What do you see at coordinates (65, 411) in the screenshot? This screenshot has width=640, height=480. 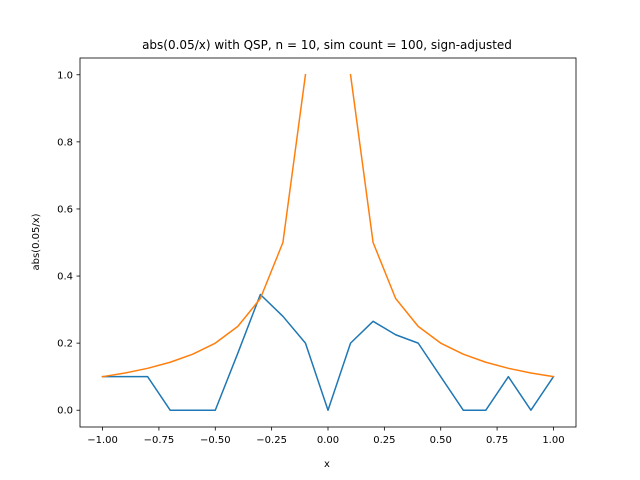 I see `y-tick-label: 0.0` at bounding box center [65, 411].